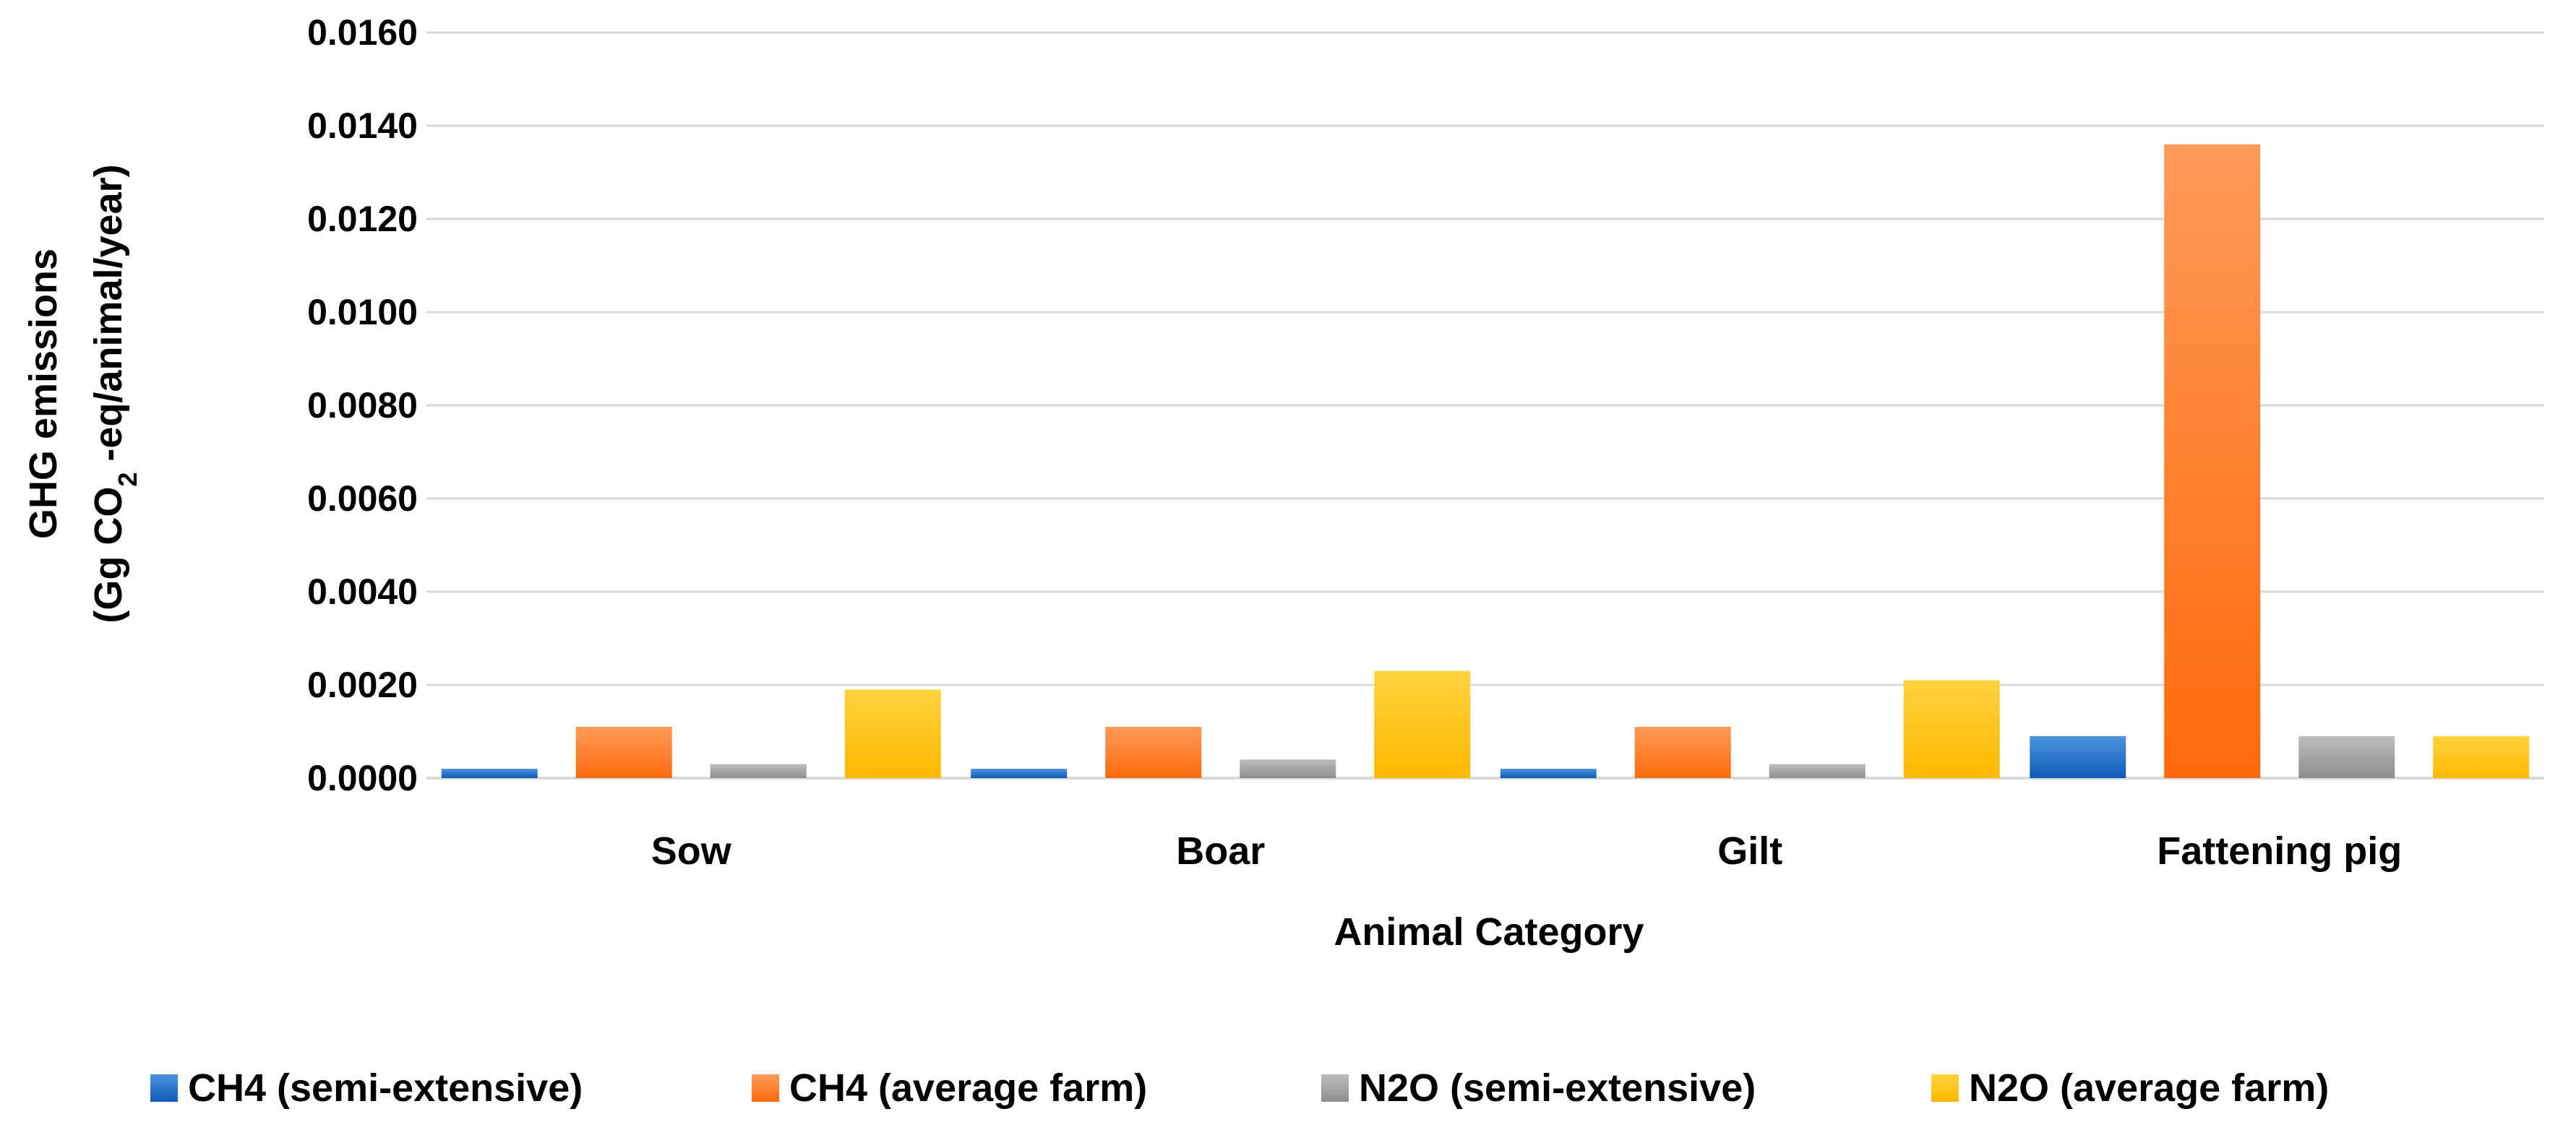 Image resolution: width=2576 pixels, height=1135 pixels. I want to click on y-axis-title-line1: GHG emissions, so click(44, 394).